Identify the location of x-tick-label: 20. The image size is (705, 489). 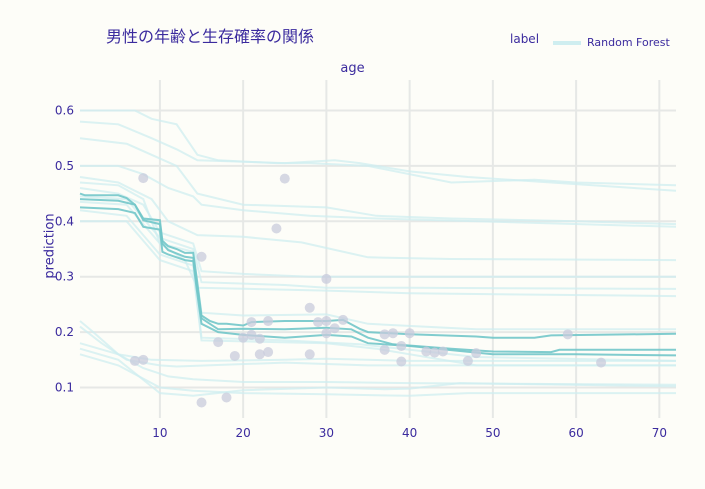
(243, 433).